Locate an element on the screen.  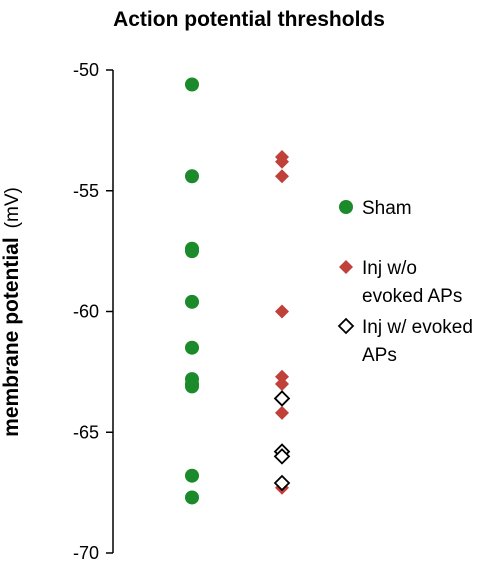
y-axis-ticks: -50 -55 -60 -65 -70 is located at coordinates (93, 311).